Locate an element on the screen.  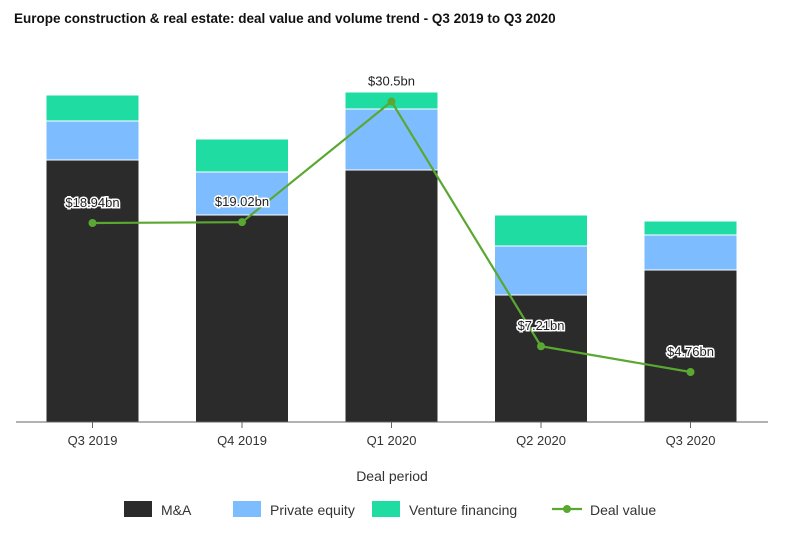
x-tick-label: Q3 2019 is located at coordinates (93, 440).